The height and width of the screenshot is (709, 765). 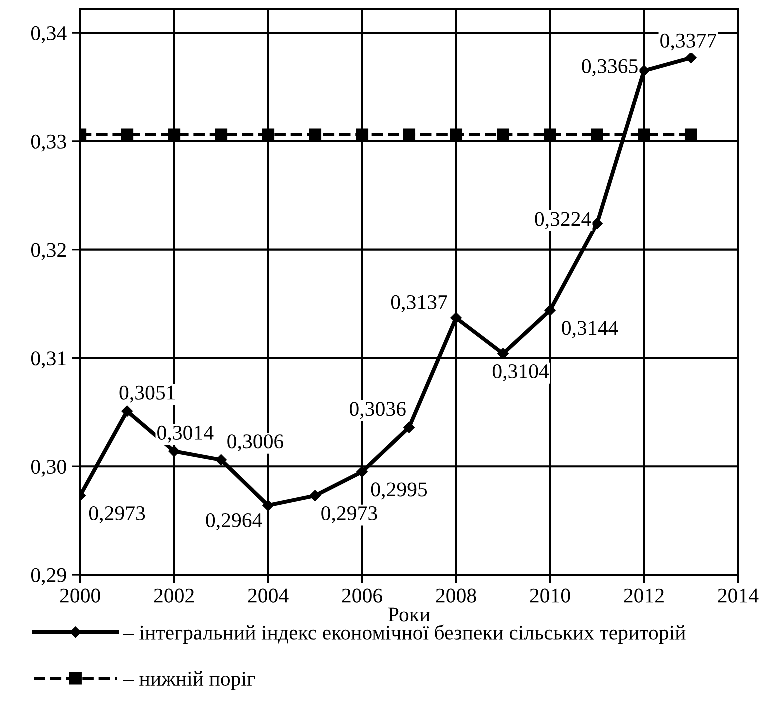 What do you see at coordinates (186, 434) in the screenshot?
I see `data-label: 0,3014` at bounding box center [186, 434].